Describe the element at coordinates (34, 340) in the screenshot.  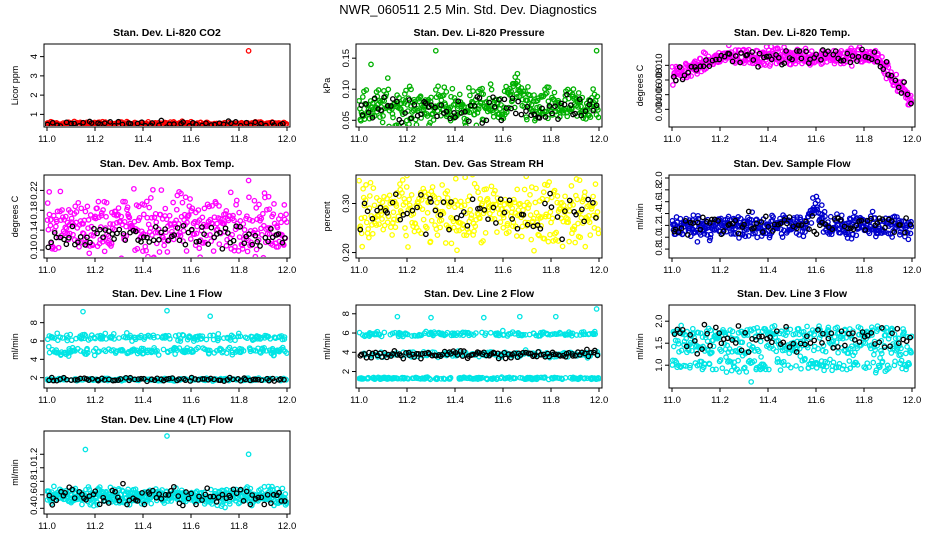
I see `y-tick-label: 6` at that location.